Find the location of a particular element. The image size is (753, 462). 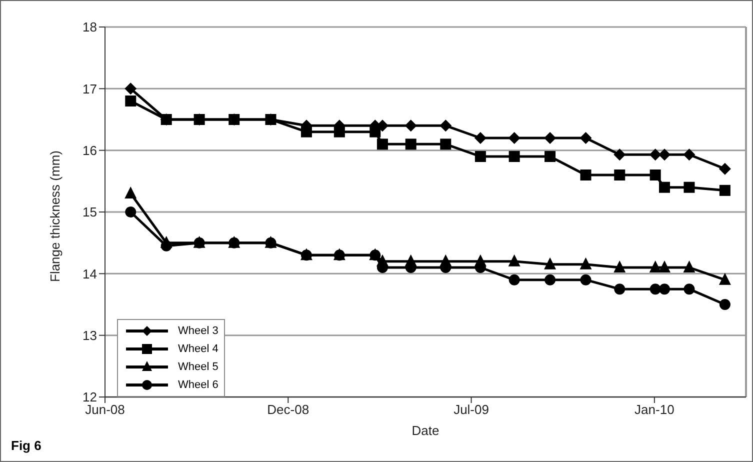

y-tick-label: 17 is located at coordinates (89, 88).